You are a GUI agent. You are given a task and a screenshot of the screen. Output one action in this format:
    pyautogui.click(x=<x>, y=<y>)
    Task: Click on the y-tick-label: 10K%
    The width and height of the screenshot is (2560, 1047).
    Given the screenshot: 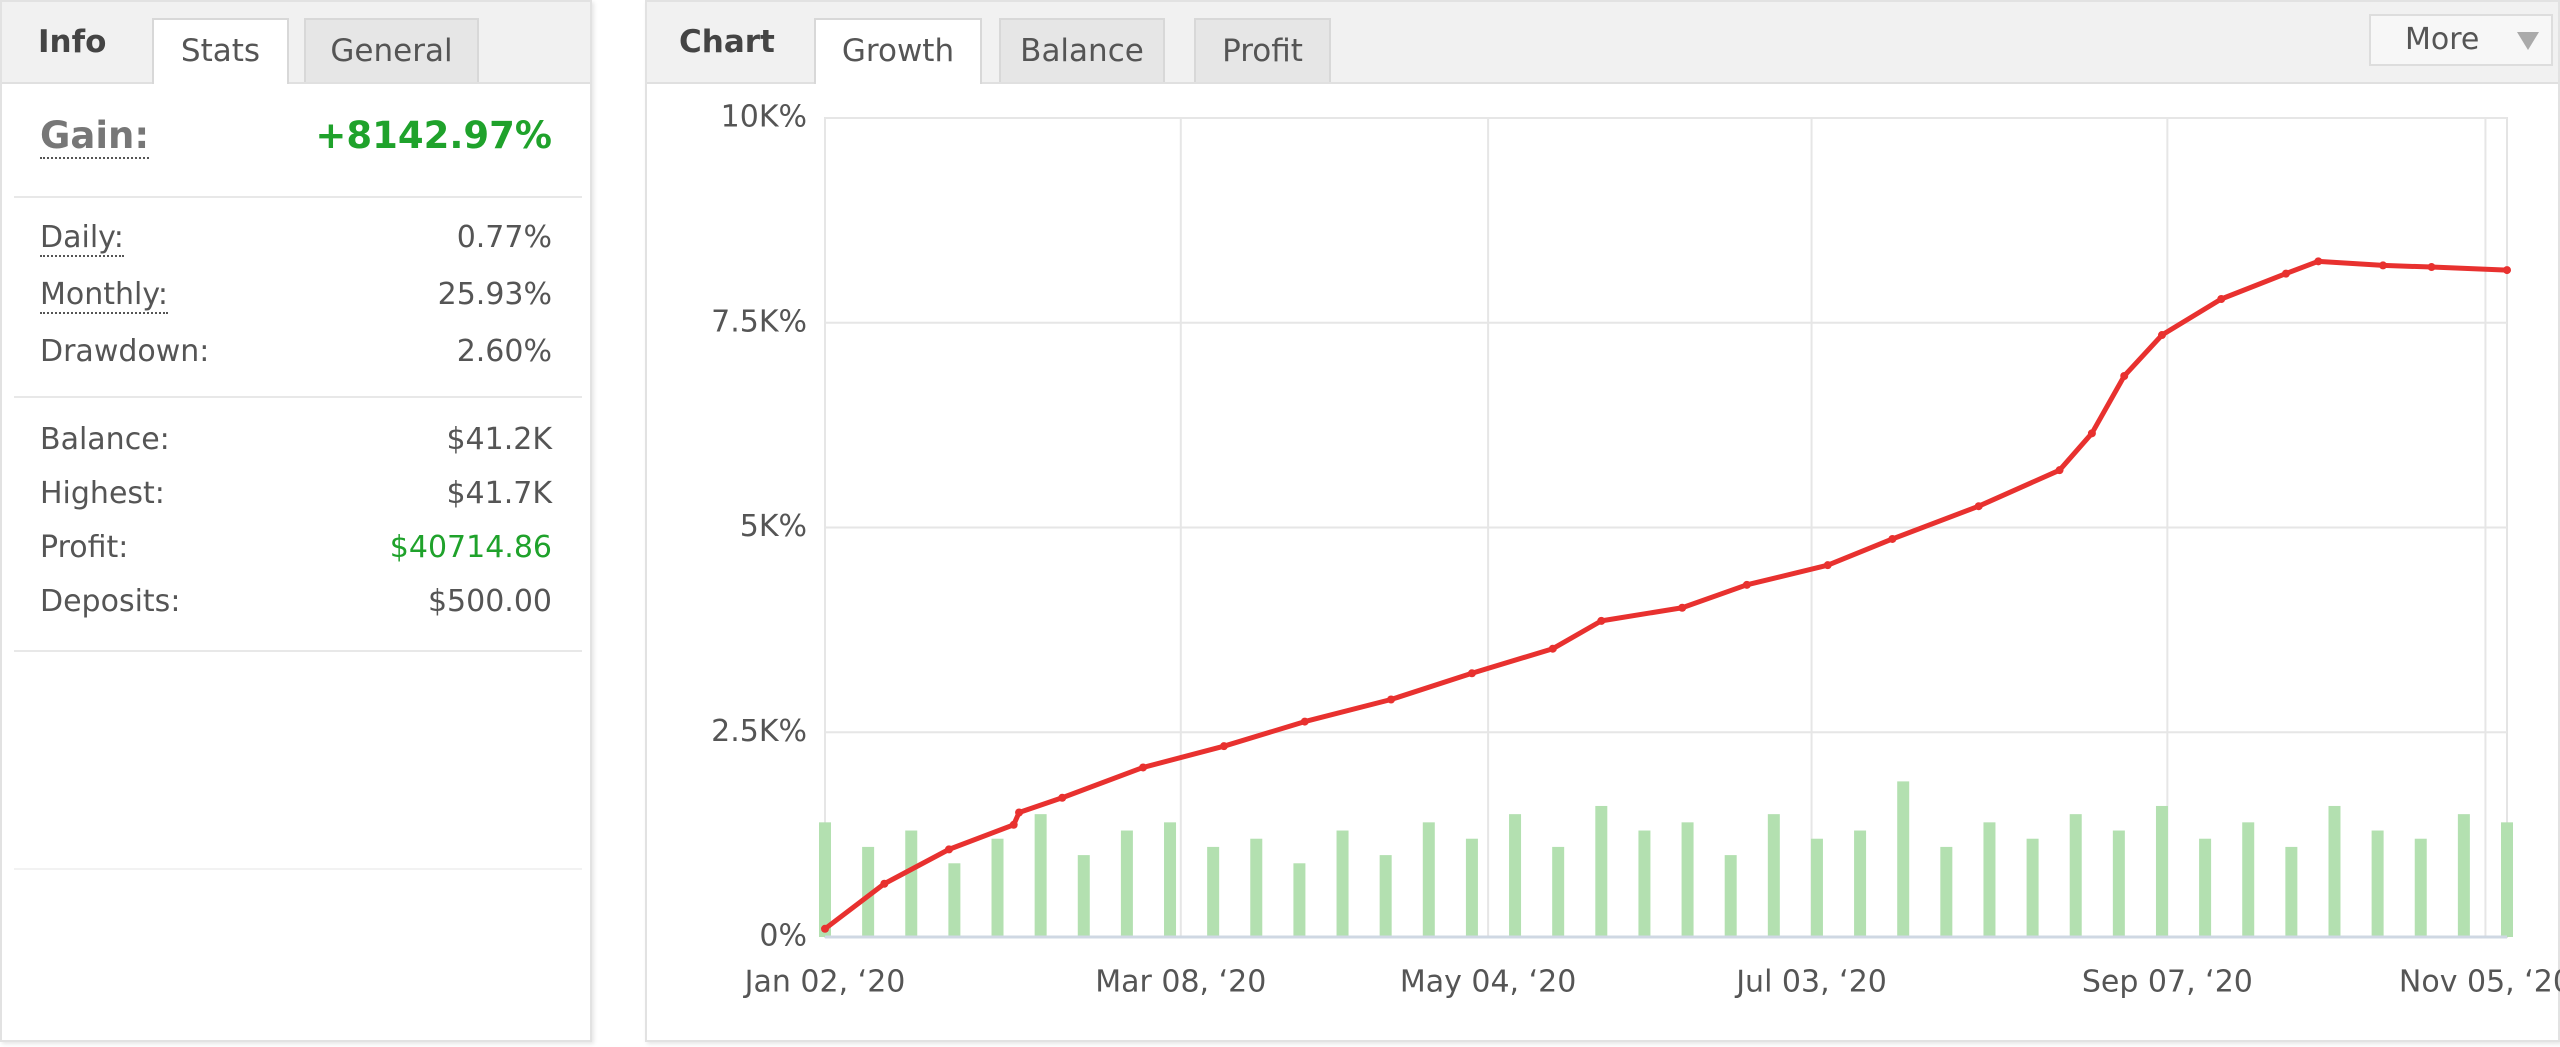 What is the action you would take?
    pyautogui.click(x=764, y=117)
    